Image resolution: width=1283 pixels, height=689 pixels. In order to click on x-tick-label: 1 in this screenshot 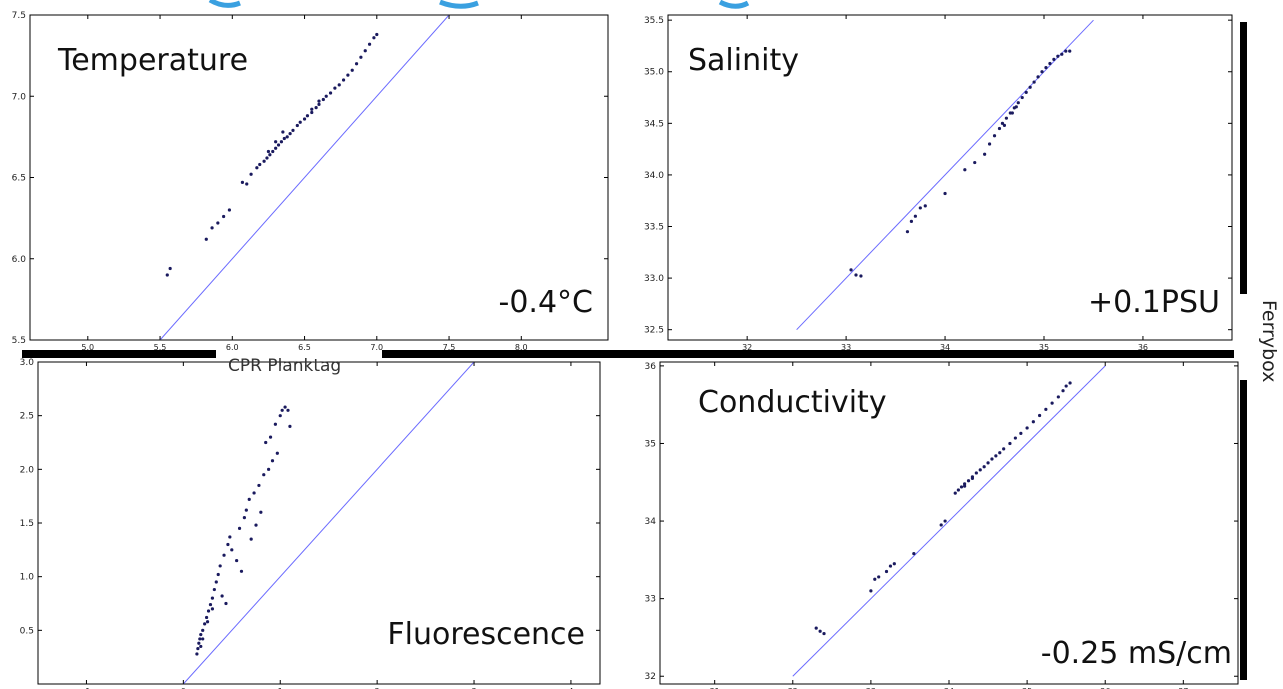, I will do `click(280, 688)`.